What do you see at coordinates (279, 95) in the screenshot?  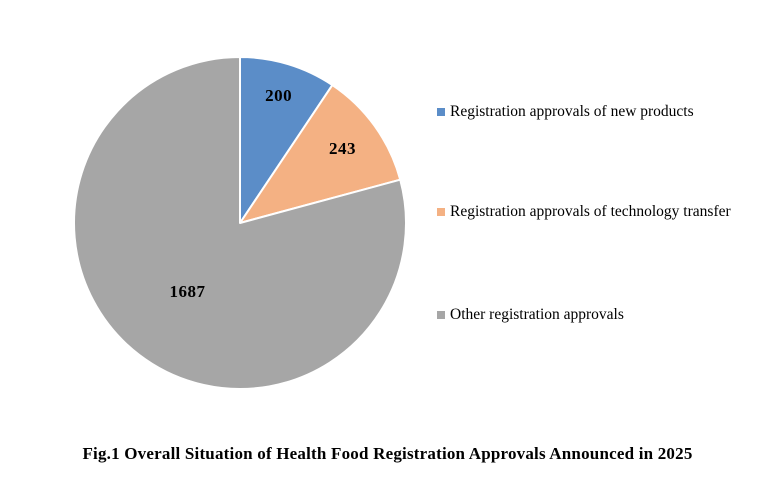 I see `pie-data-label-0: 200` at bounding box center [279, 95].